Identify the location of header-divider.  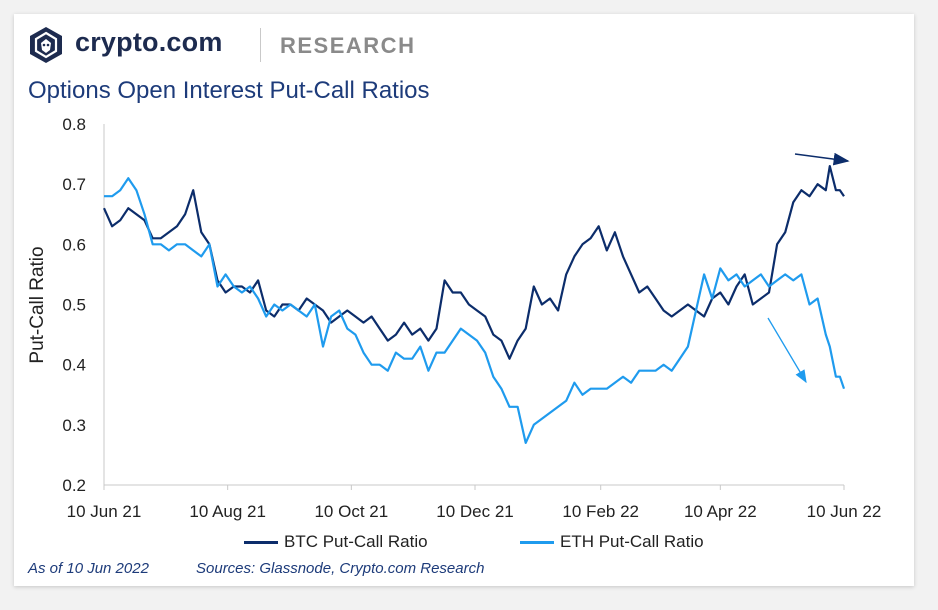
(260, 45).